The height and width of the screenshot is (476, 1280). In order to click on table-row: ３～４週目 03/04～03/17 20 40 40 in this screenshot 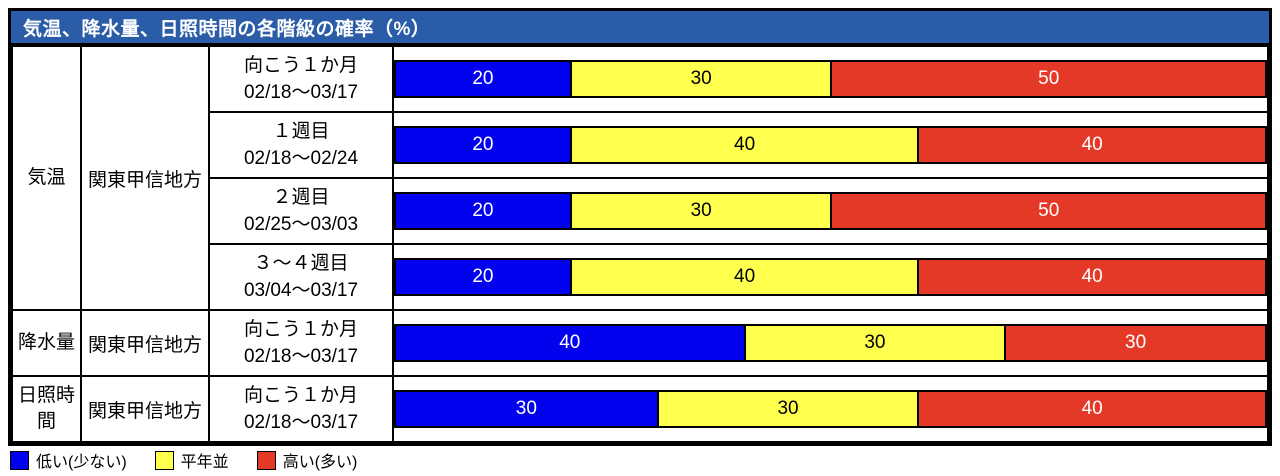, I will do `click(640, 277)`.